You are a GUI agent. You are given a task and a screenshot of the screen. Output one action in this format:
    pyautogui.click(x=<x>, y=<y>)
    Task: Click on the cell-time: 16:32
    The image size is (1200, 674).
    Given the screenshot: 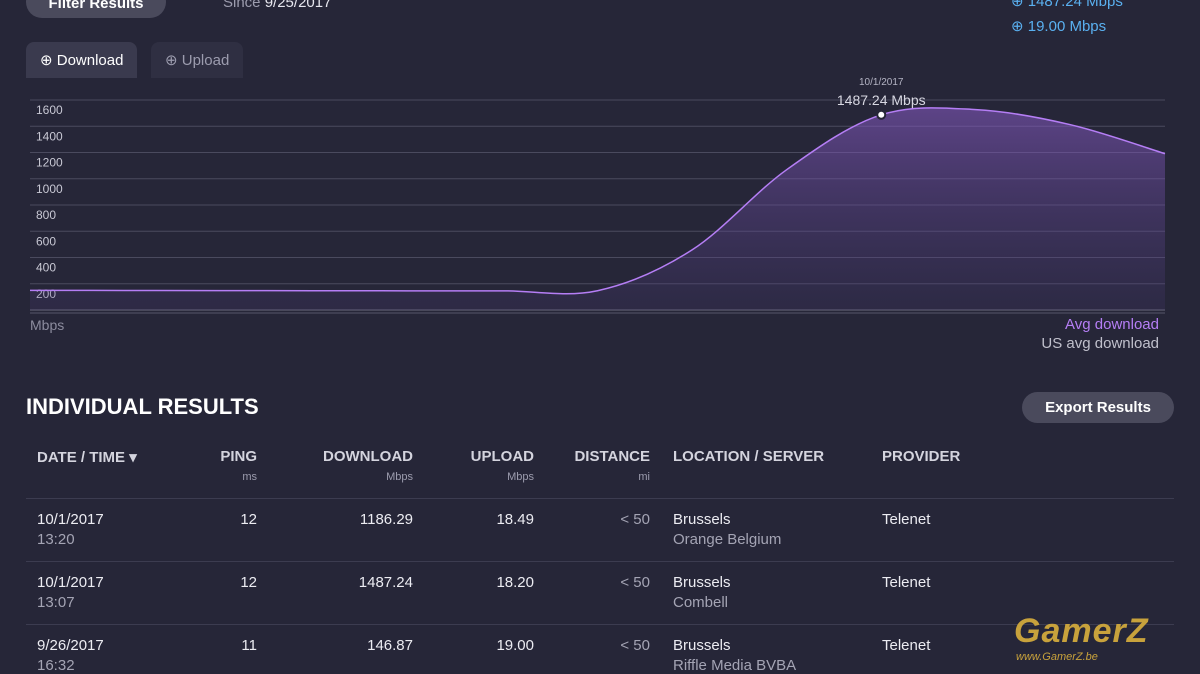 What is the action you would take?
    pyautogui.click(x=56, y=665)
    